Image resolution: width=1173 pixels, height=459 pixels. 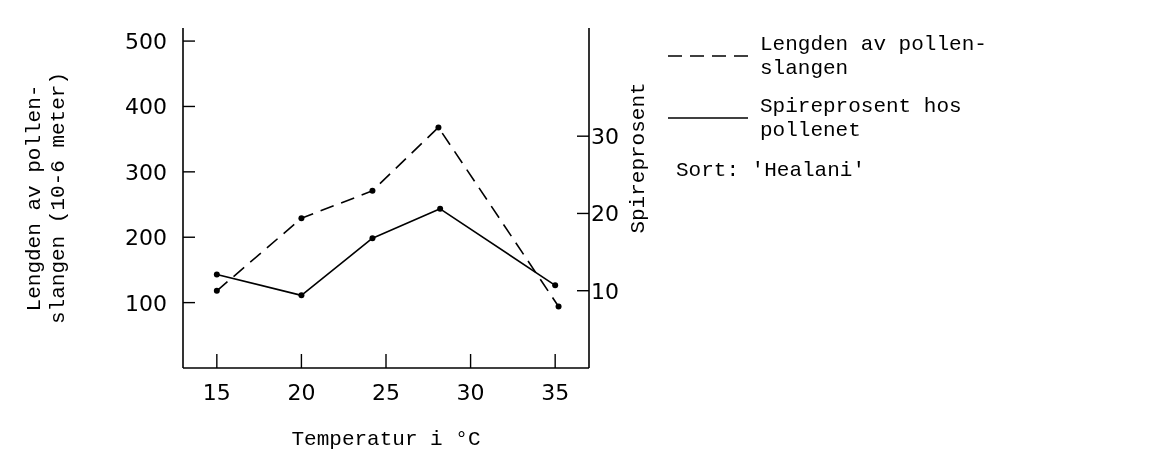 I want to click on y-axis-title: Lengden av pollen- slangen (10-6 meter), so click(x=46, y=198).